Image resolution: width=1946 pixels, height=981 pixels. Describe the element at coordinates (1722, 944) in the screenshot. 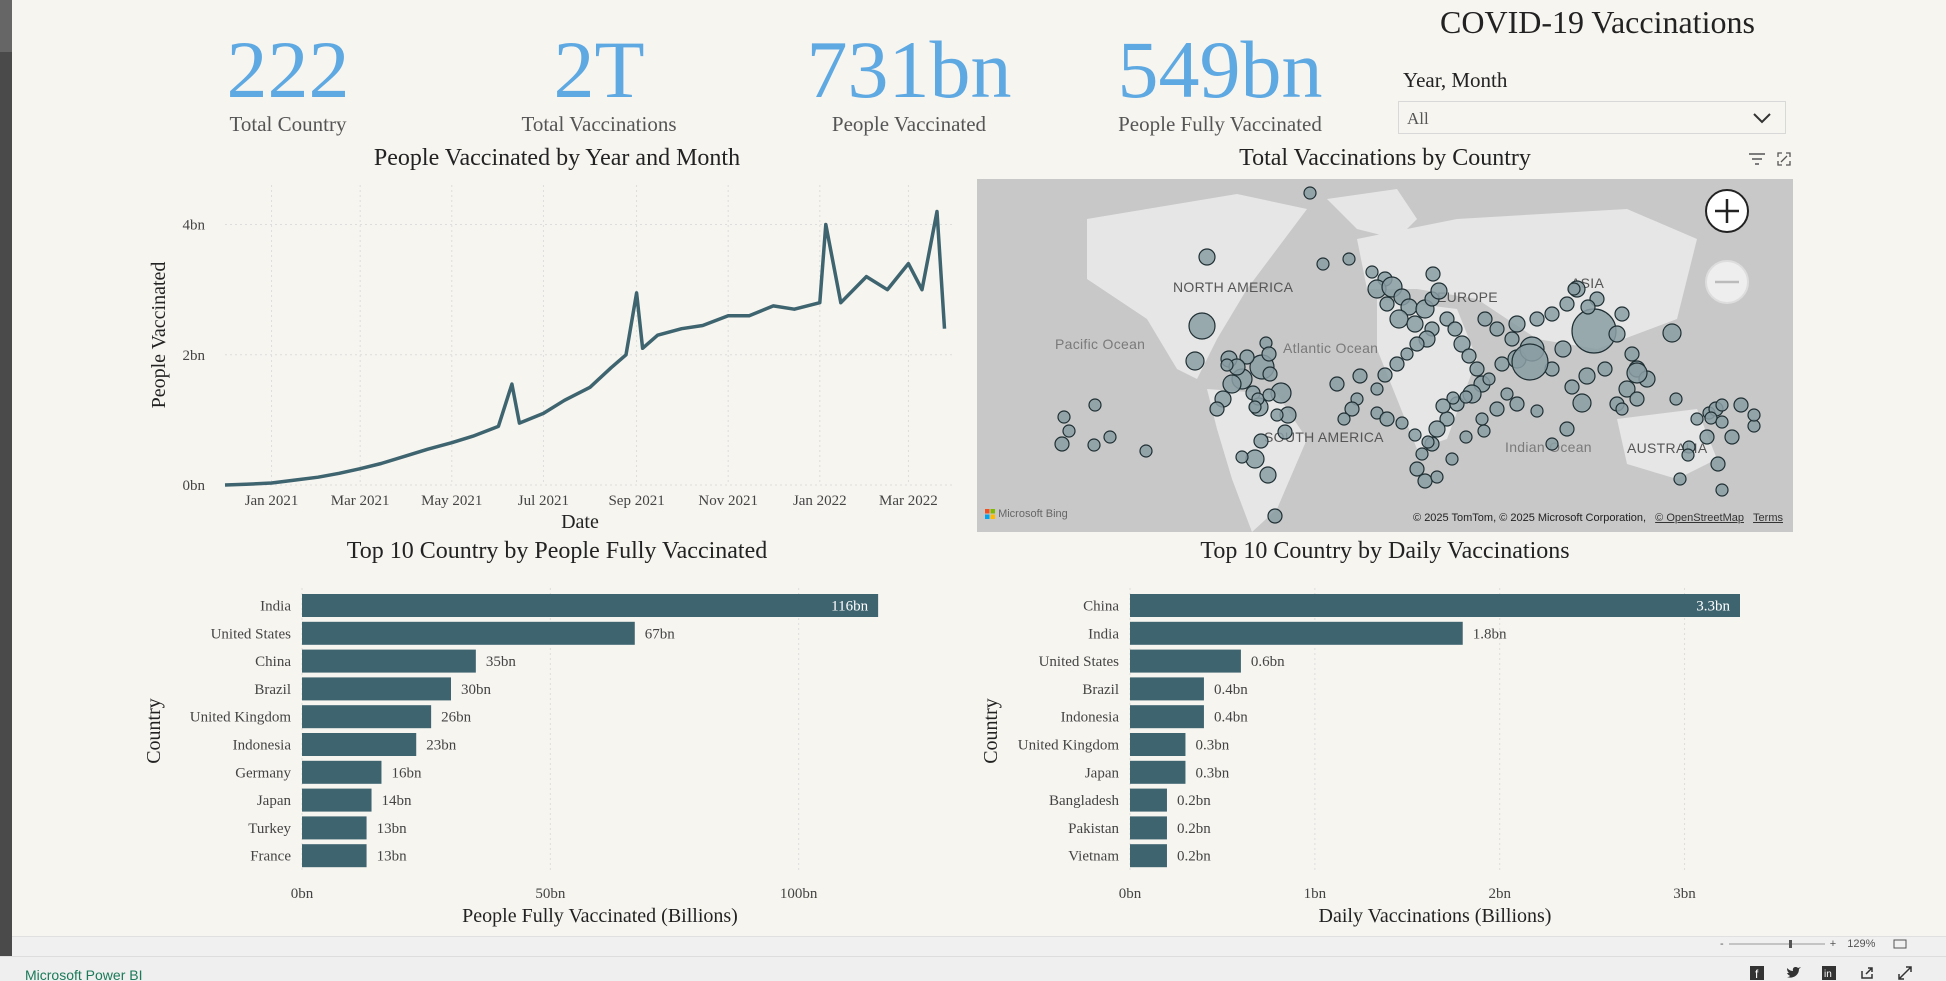

I see `zoom-minus: -` at that location.